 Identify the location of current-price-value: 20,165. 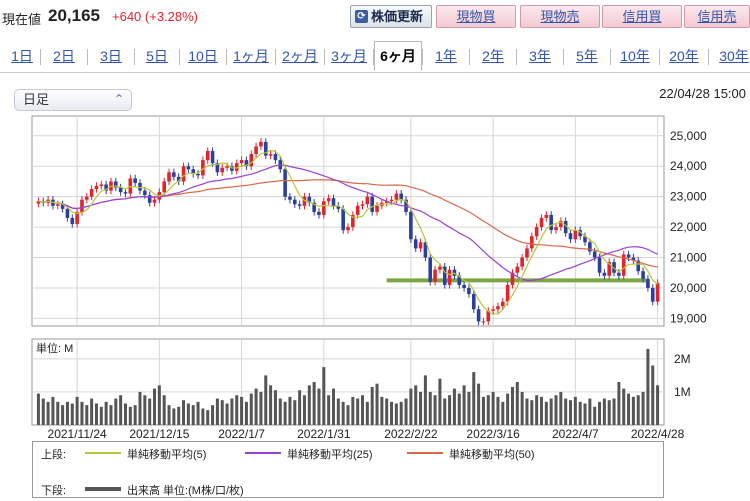
(74, 15).